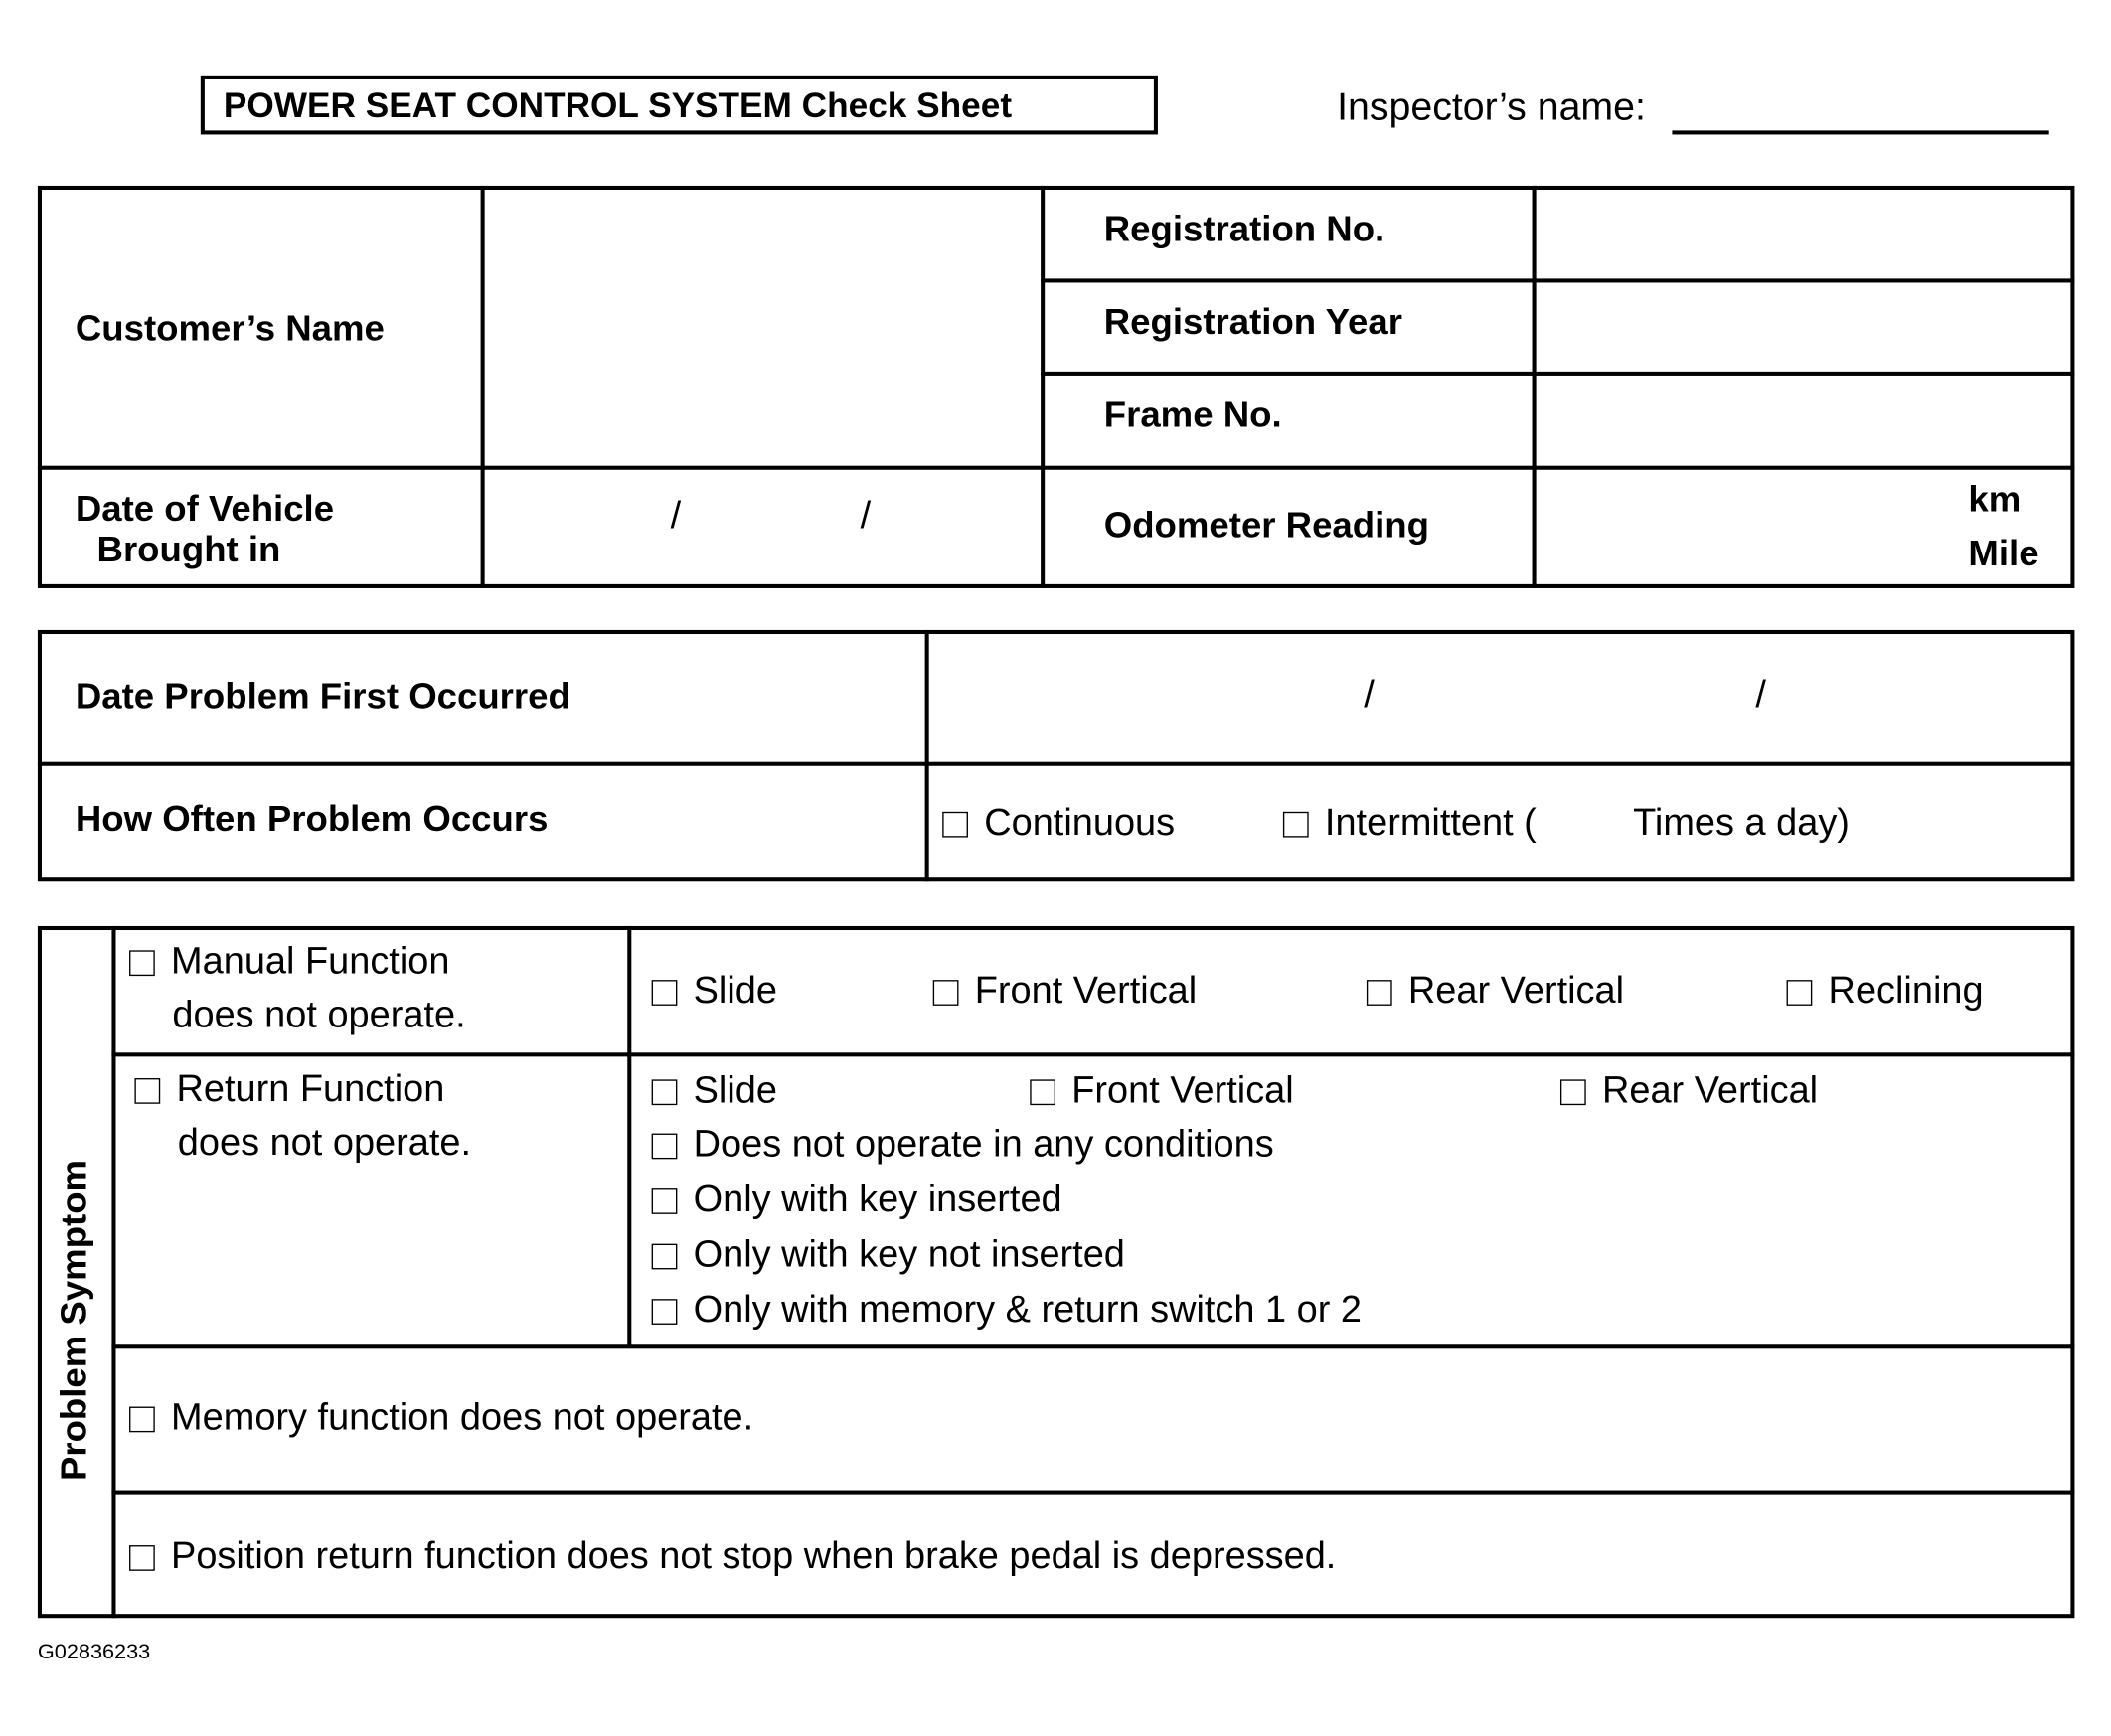  Describe the element at coordinates (983, 1144) in the screenshot. I see `option-label: Does not operate in any conditions` at that location.